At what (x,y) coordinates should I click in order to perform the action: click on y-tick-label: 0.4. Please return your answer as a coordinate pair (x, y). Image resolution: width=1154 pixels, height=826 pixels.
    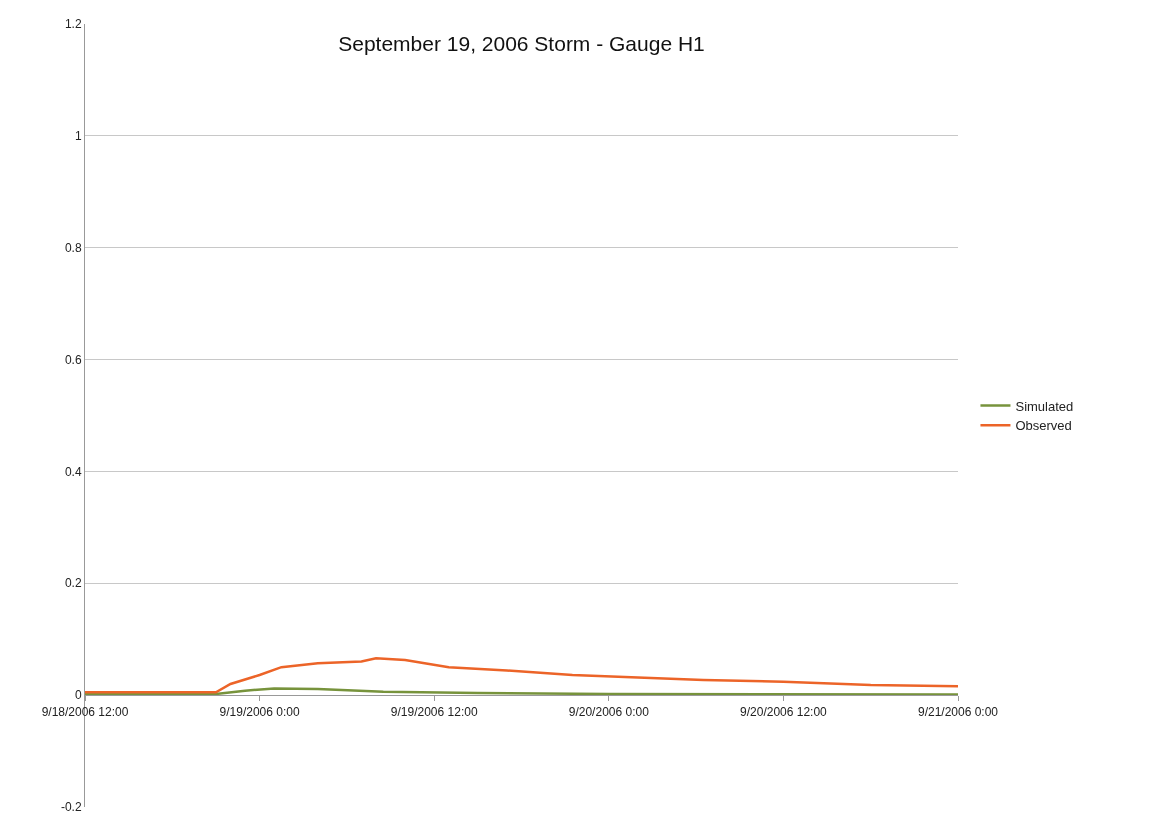
    Looking at the image, I should click on (73, 471).